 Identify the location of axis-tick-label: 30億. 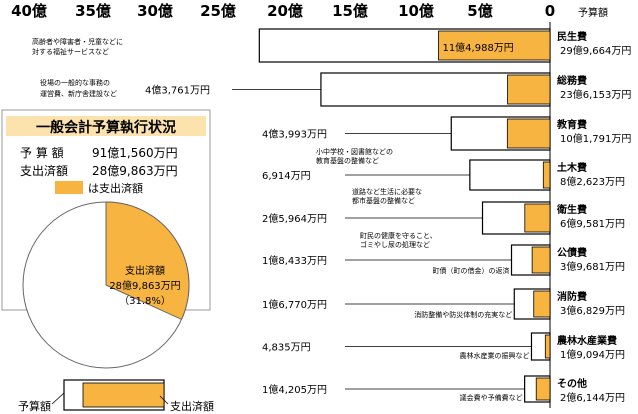
(155, 11).